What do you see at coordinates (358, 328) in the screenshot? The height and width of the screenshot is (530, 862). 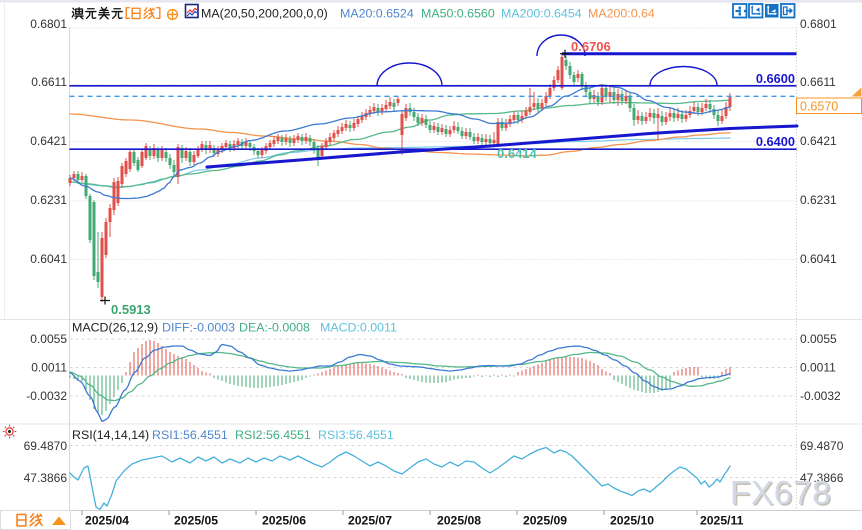 I see `svg-text: MACD:0.0011` at bounding box center [358, 328].